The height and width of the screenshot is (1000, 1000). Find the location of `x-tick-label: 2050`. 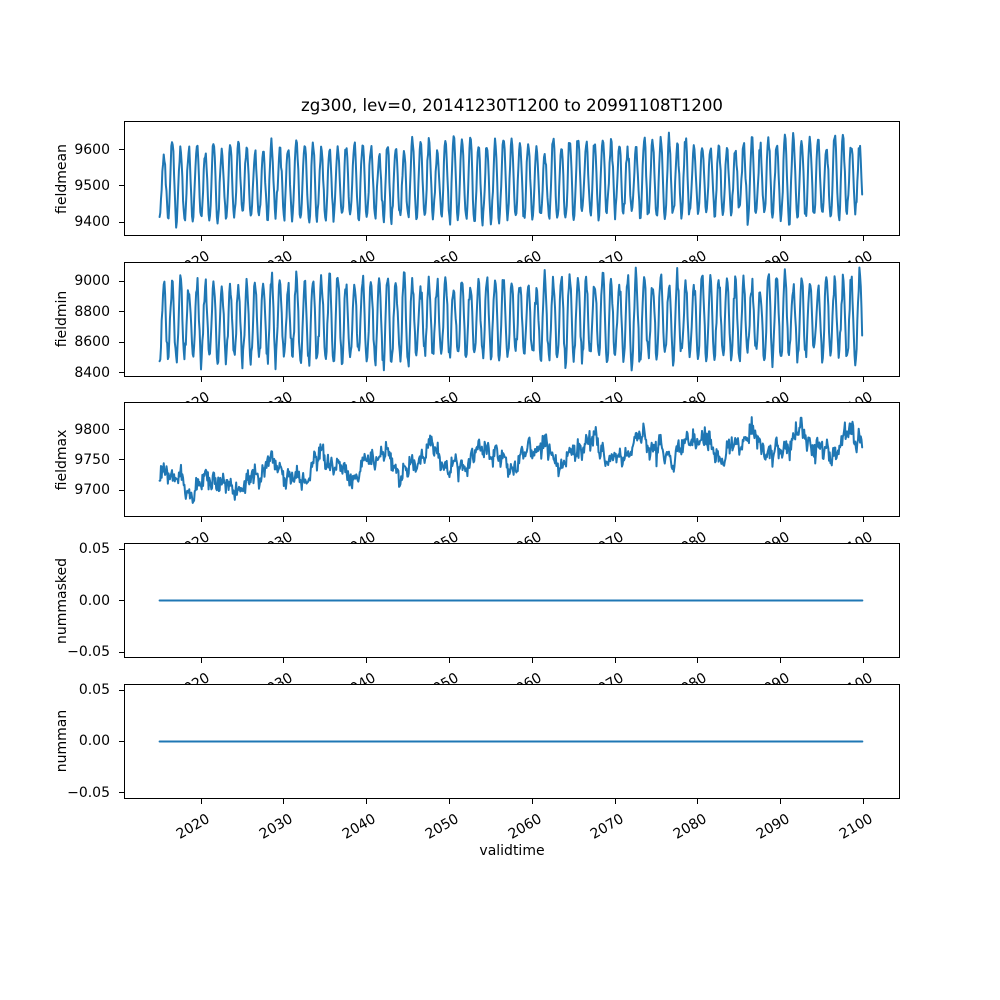

x-tick-label: 2050 is located at coordinates (442, 826).